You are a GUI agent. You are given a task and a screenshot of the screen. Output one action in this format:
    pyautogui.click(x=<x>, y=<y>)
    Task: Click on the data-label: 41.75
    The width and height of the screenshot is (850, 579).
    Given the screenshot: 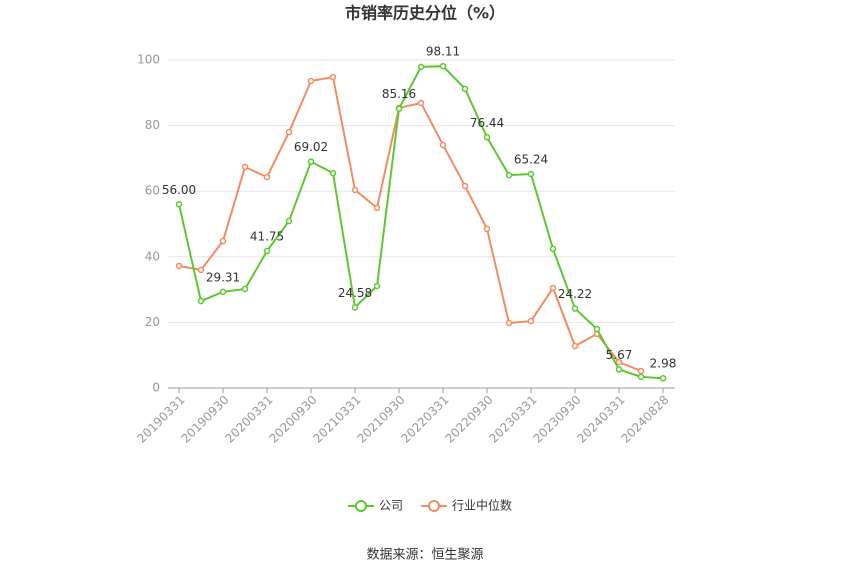 What is the action you would take?
    pyautogui.click(x=267, y=237)
    